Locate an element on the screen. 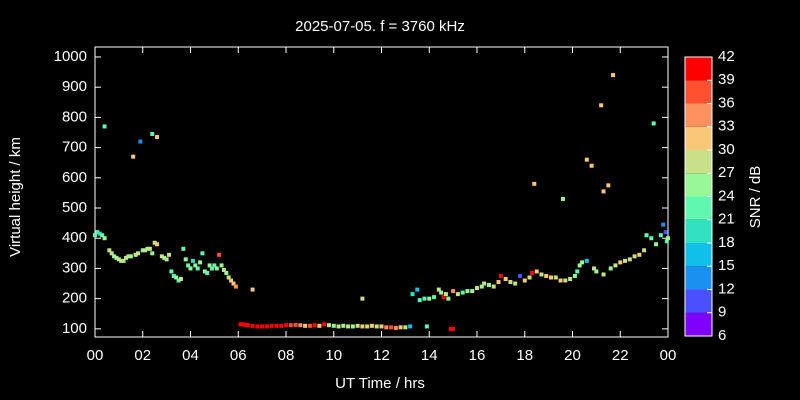  y-tick-label: 700 is located at coordinates (74, 147).